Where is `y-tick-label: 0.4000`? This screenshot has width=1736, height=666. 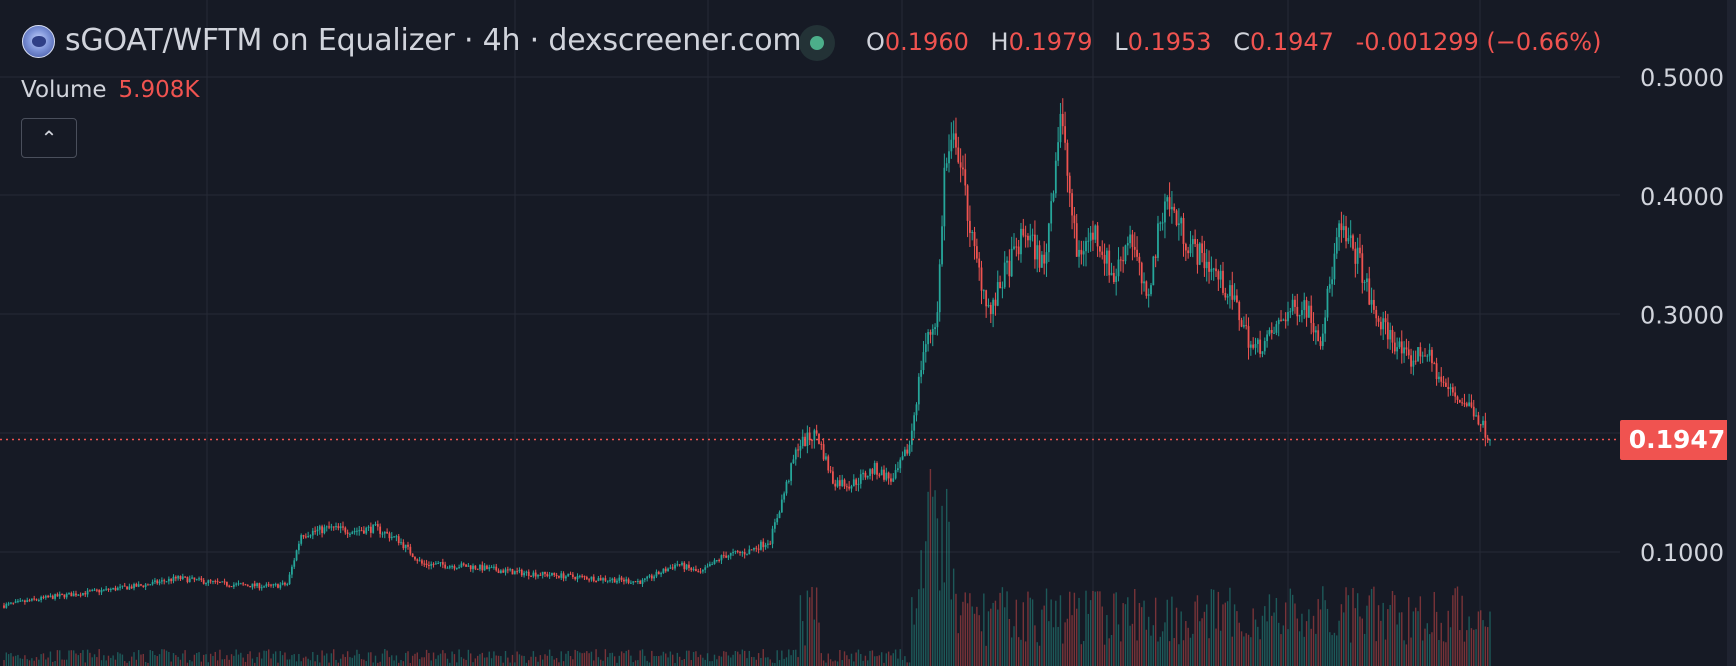 y-tick-label: 0.4000 is located at coordinates (1682, 197).